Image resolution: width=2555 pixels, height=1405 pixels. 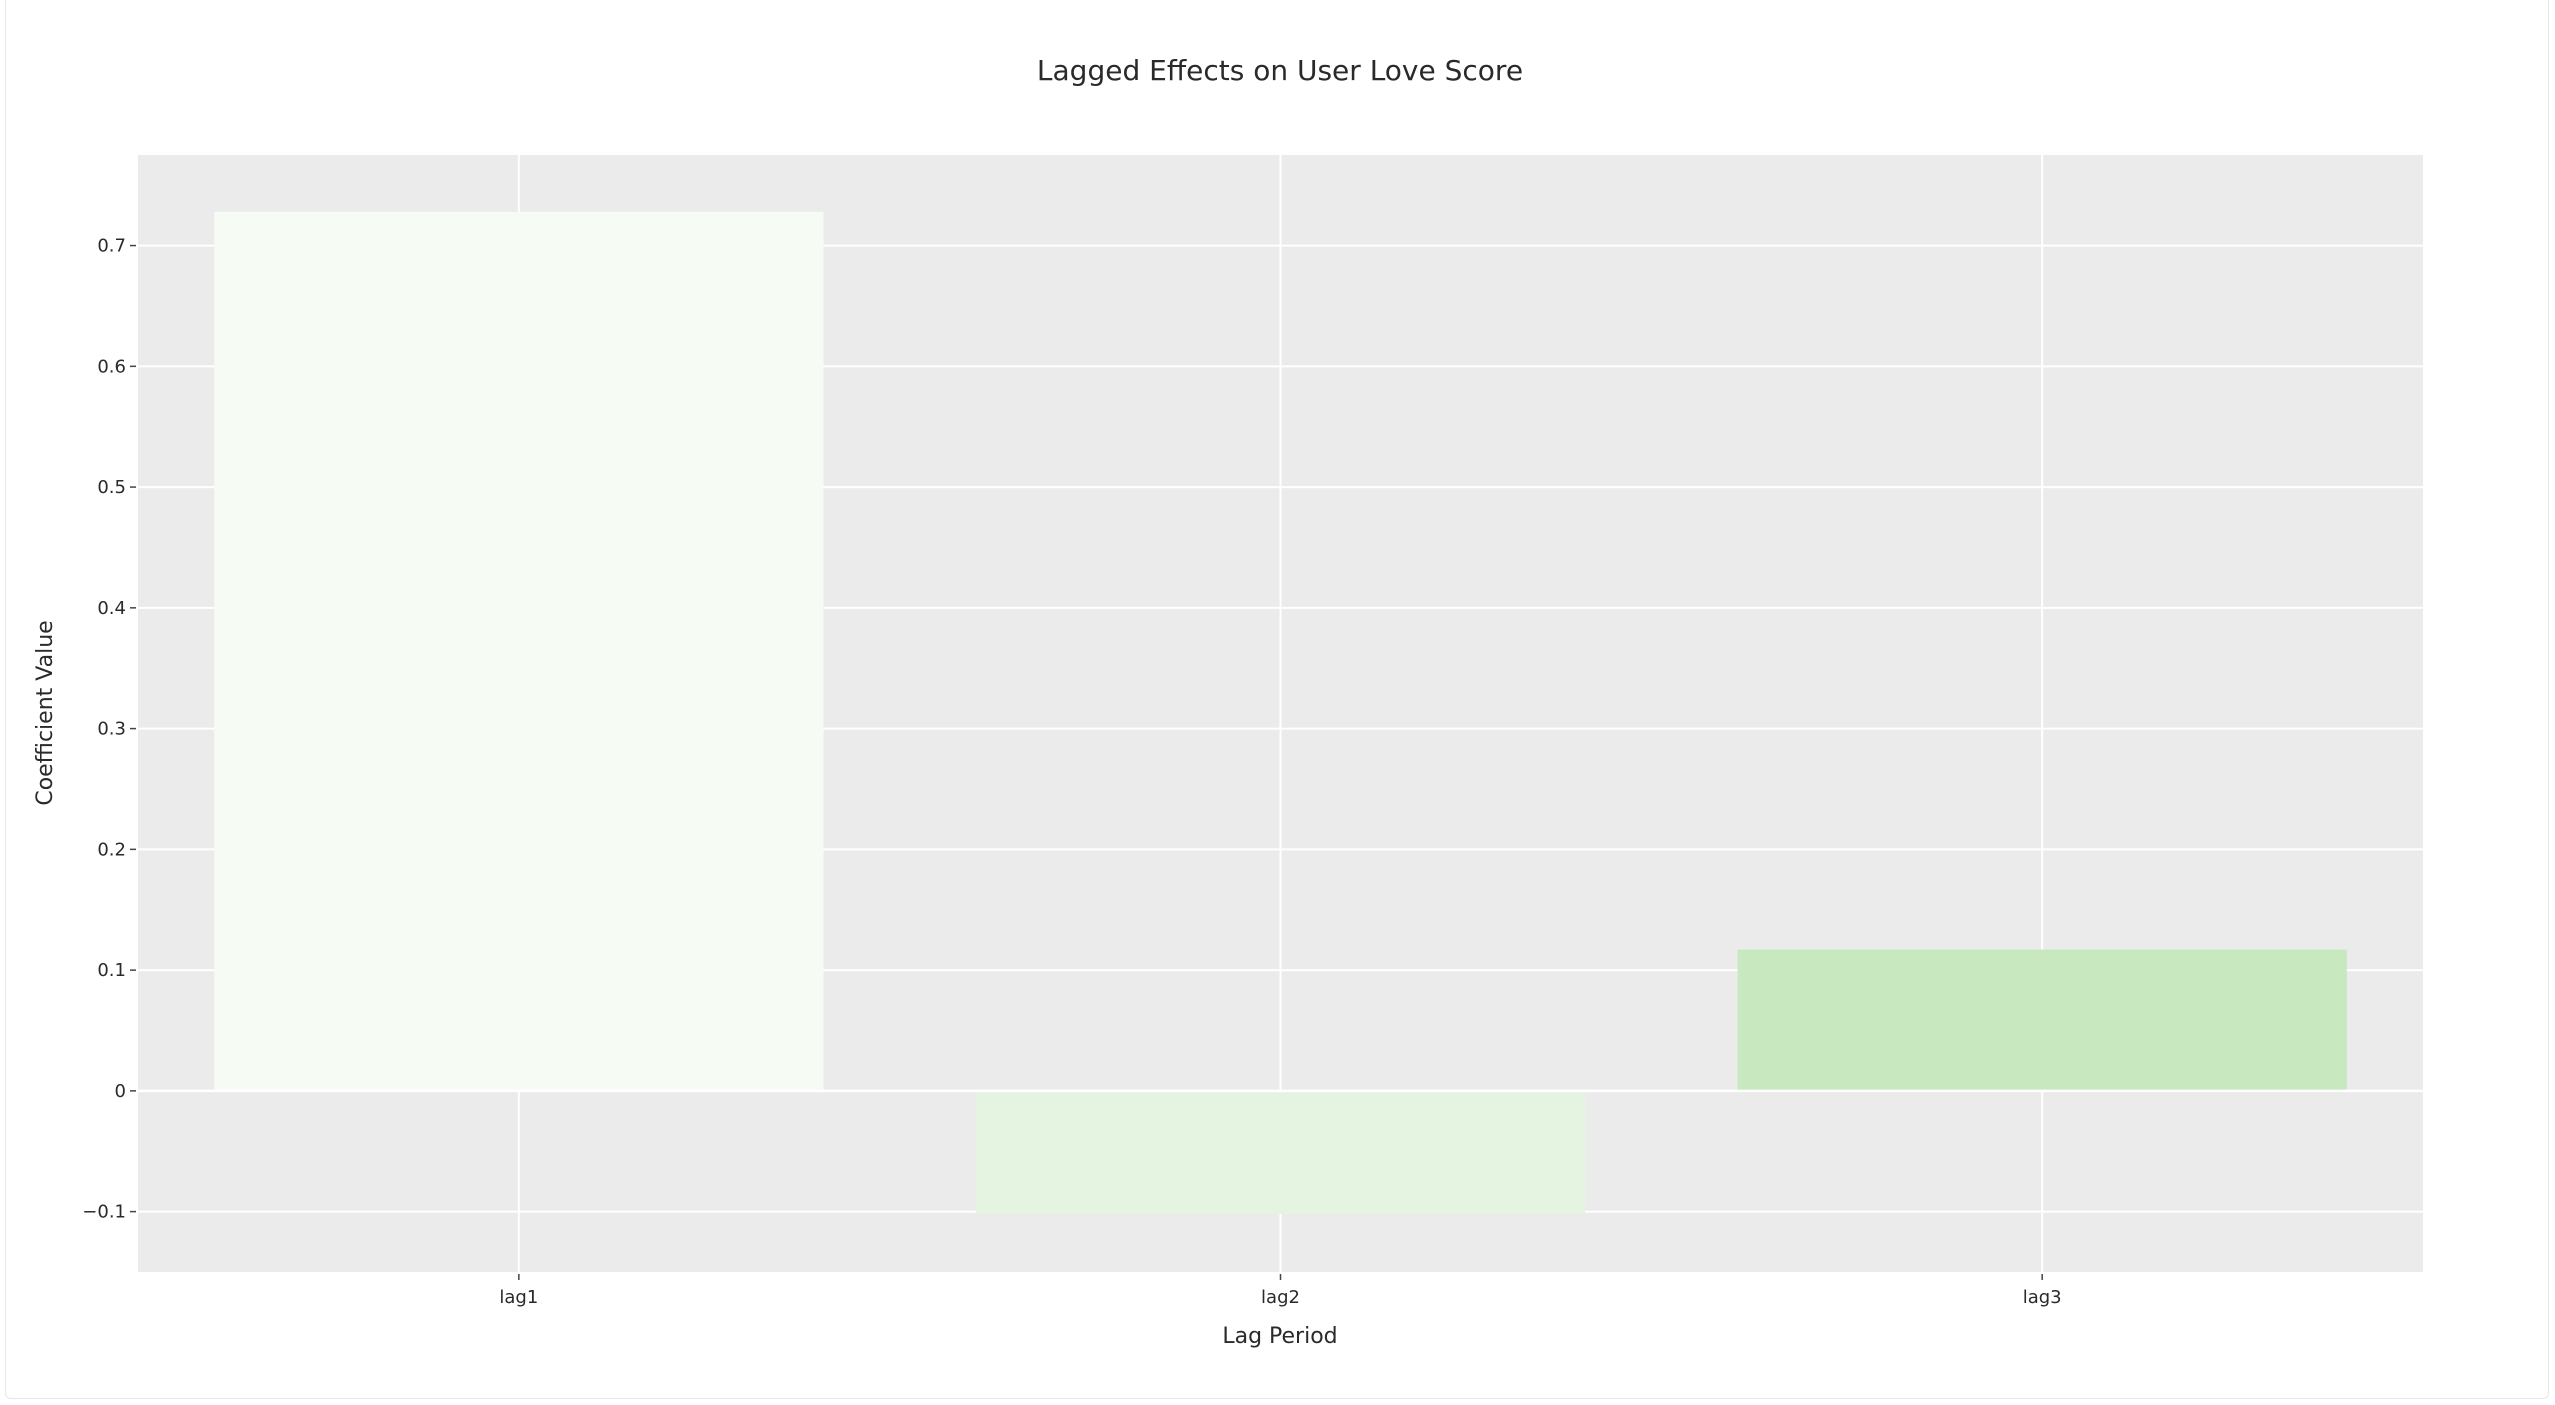 I want to click on y-tick-label: −0.1, so click(x=104, y=1212).